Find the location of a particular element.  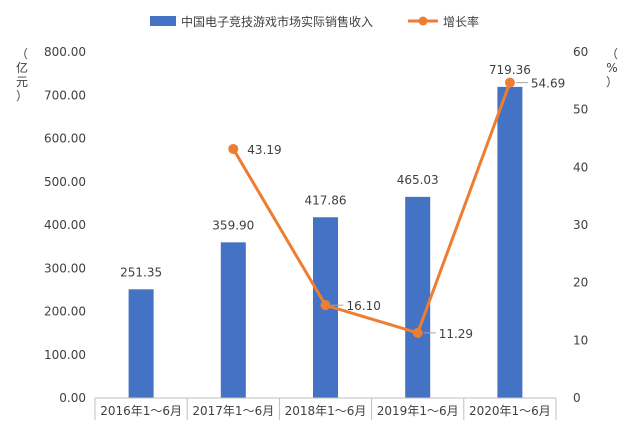

y-axis-left-title-char: ） is located at coordinates (22, 96).